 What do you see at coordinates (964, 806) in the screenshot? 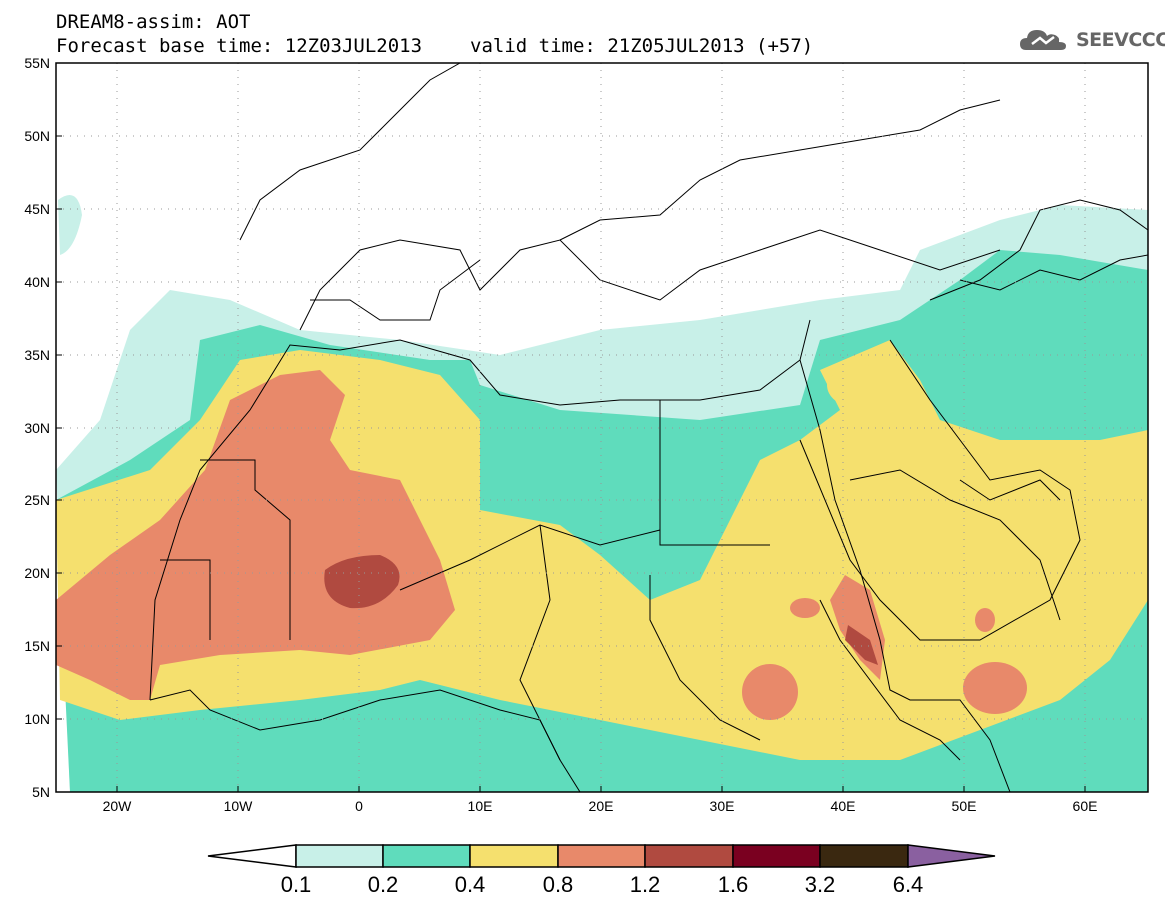
I see `lon-label: 50E` at bounding box center [964, 806].